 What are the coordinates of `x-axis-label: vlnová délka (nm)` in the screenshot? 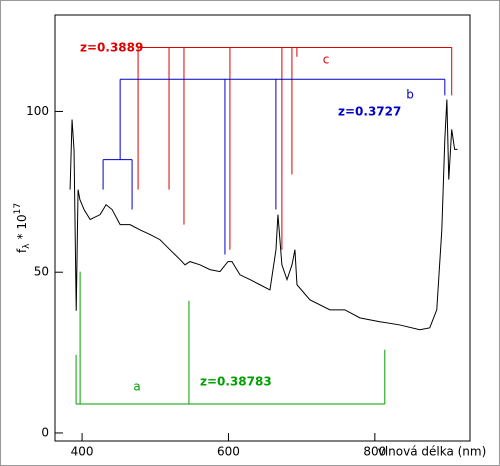 It's located at (432, 452).